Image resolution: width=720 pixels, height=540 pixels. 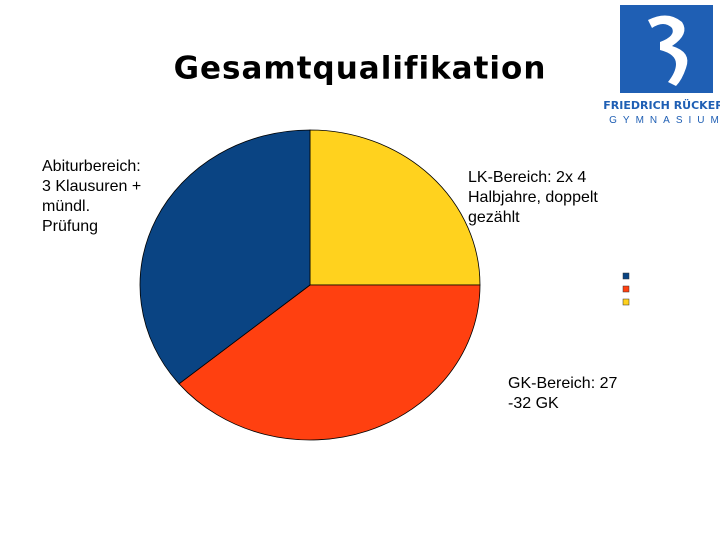 I want to click on chart-title: Gesamtqualifikation, so click(x=360, y=69).